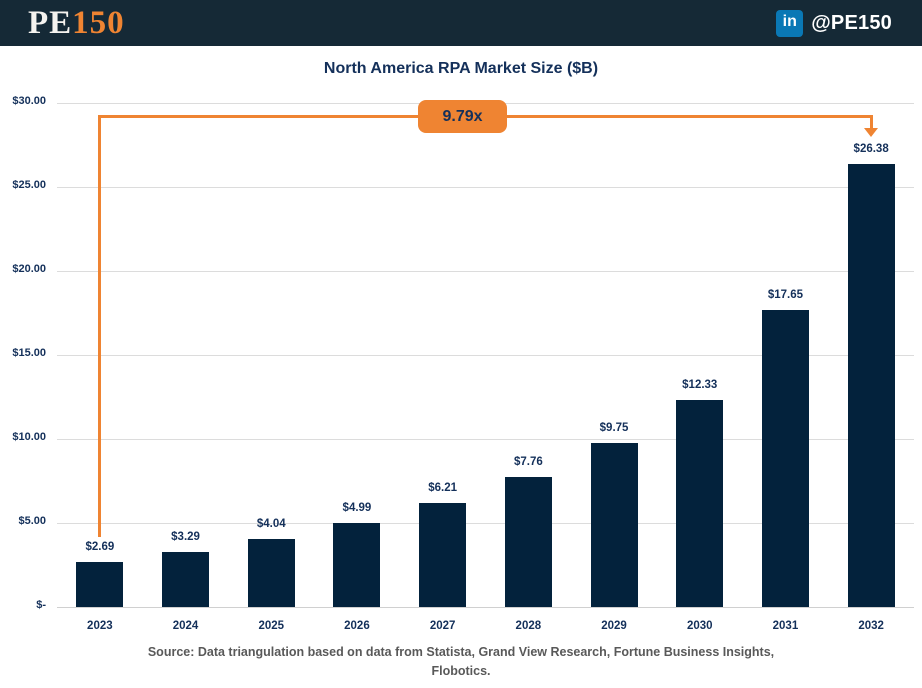 The height and width of the screenshot is (688, 922). Describe the element at coordinates (461, 68) in the screenshot. I see `chart-title: North America RPA Market Size ($B)` at that location.